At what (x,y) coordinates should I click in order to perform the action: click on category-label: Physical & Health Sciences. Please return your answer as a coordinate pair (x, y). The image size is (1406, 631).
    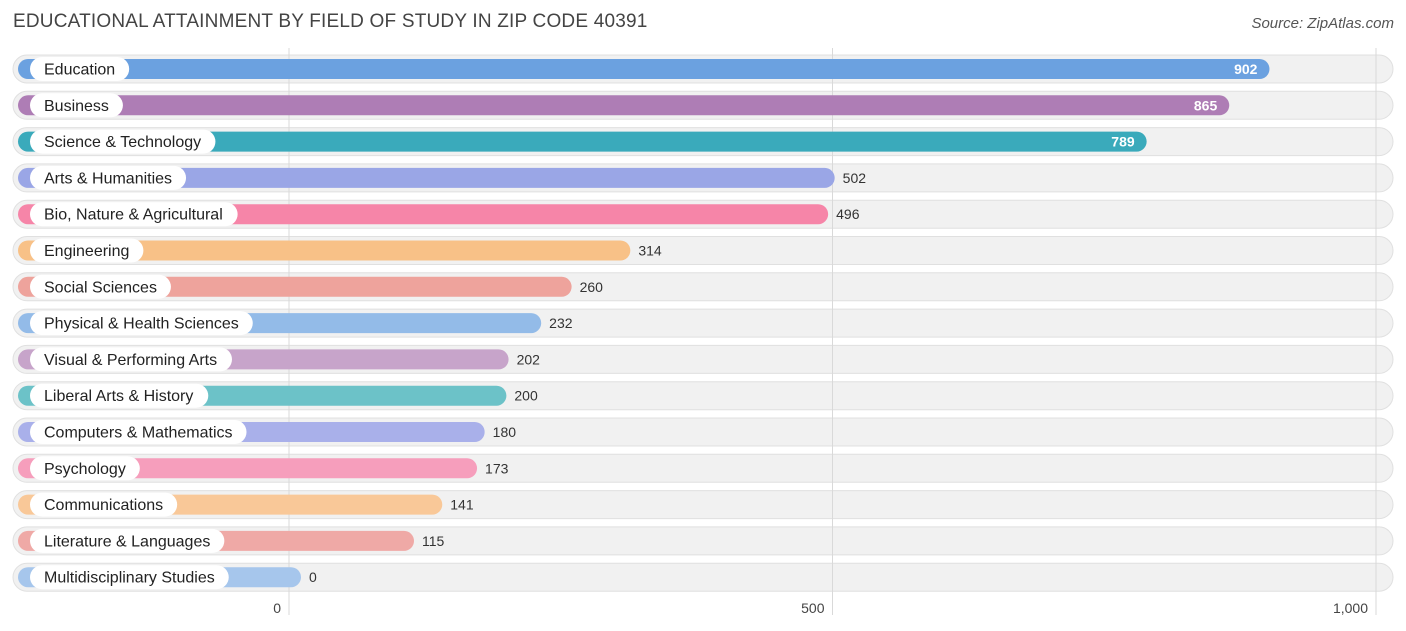
    Looking at the image, I should click on (141, 324).